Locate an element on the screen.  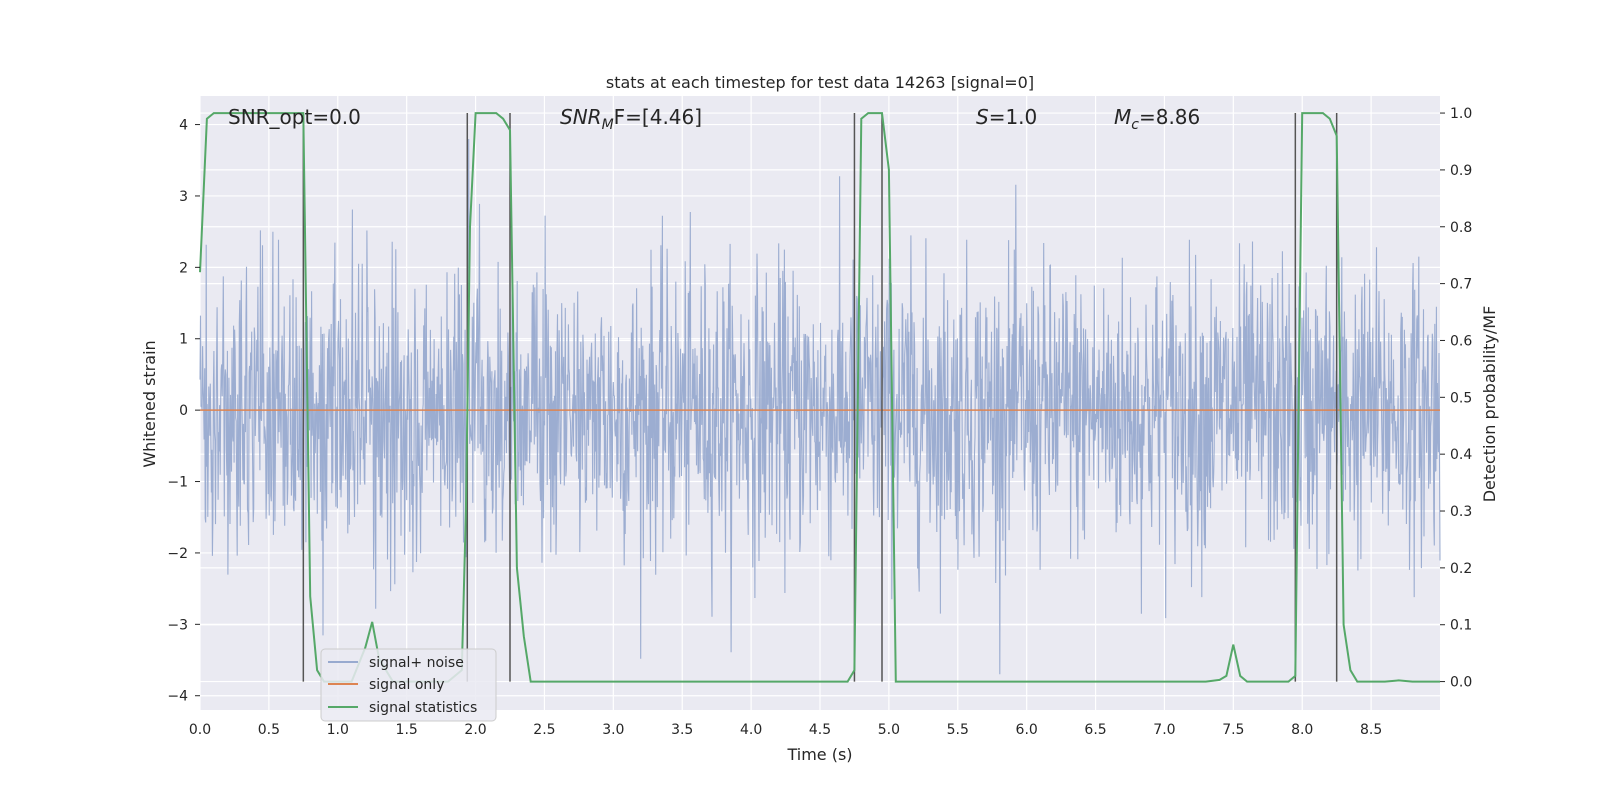
annotation-snr-mf: SNRMF=[4.46] is located at coordinates (631, 119).